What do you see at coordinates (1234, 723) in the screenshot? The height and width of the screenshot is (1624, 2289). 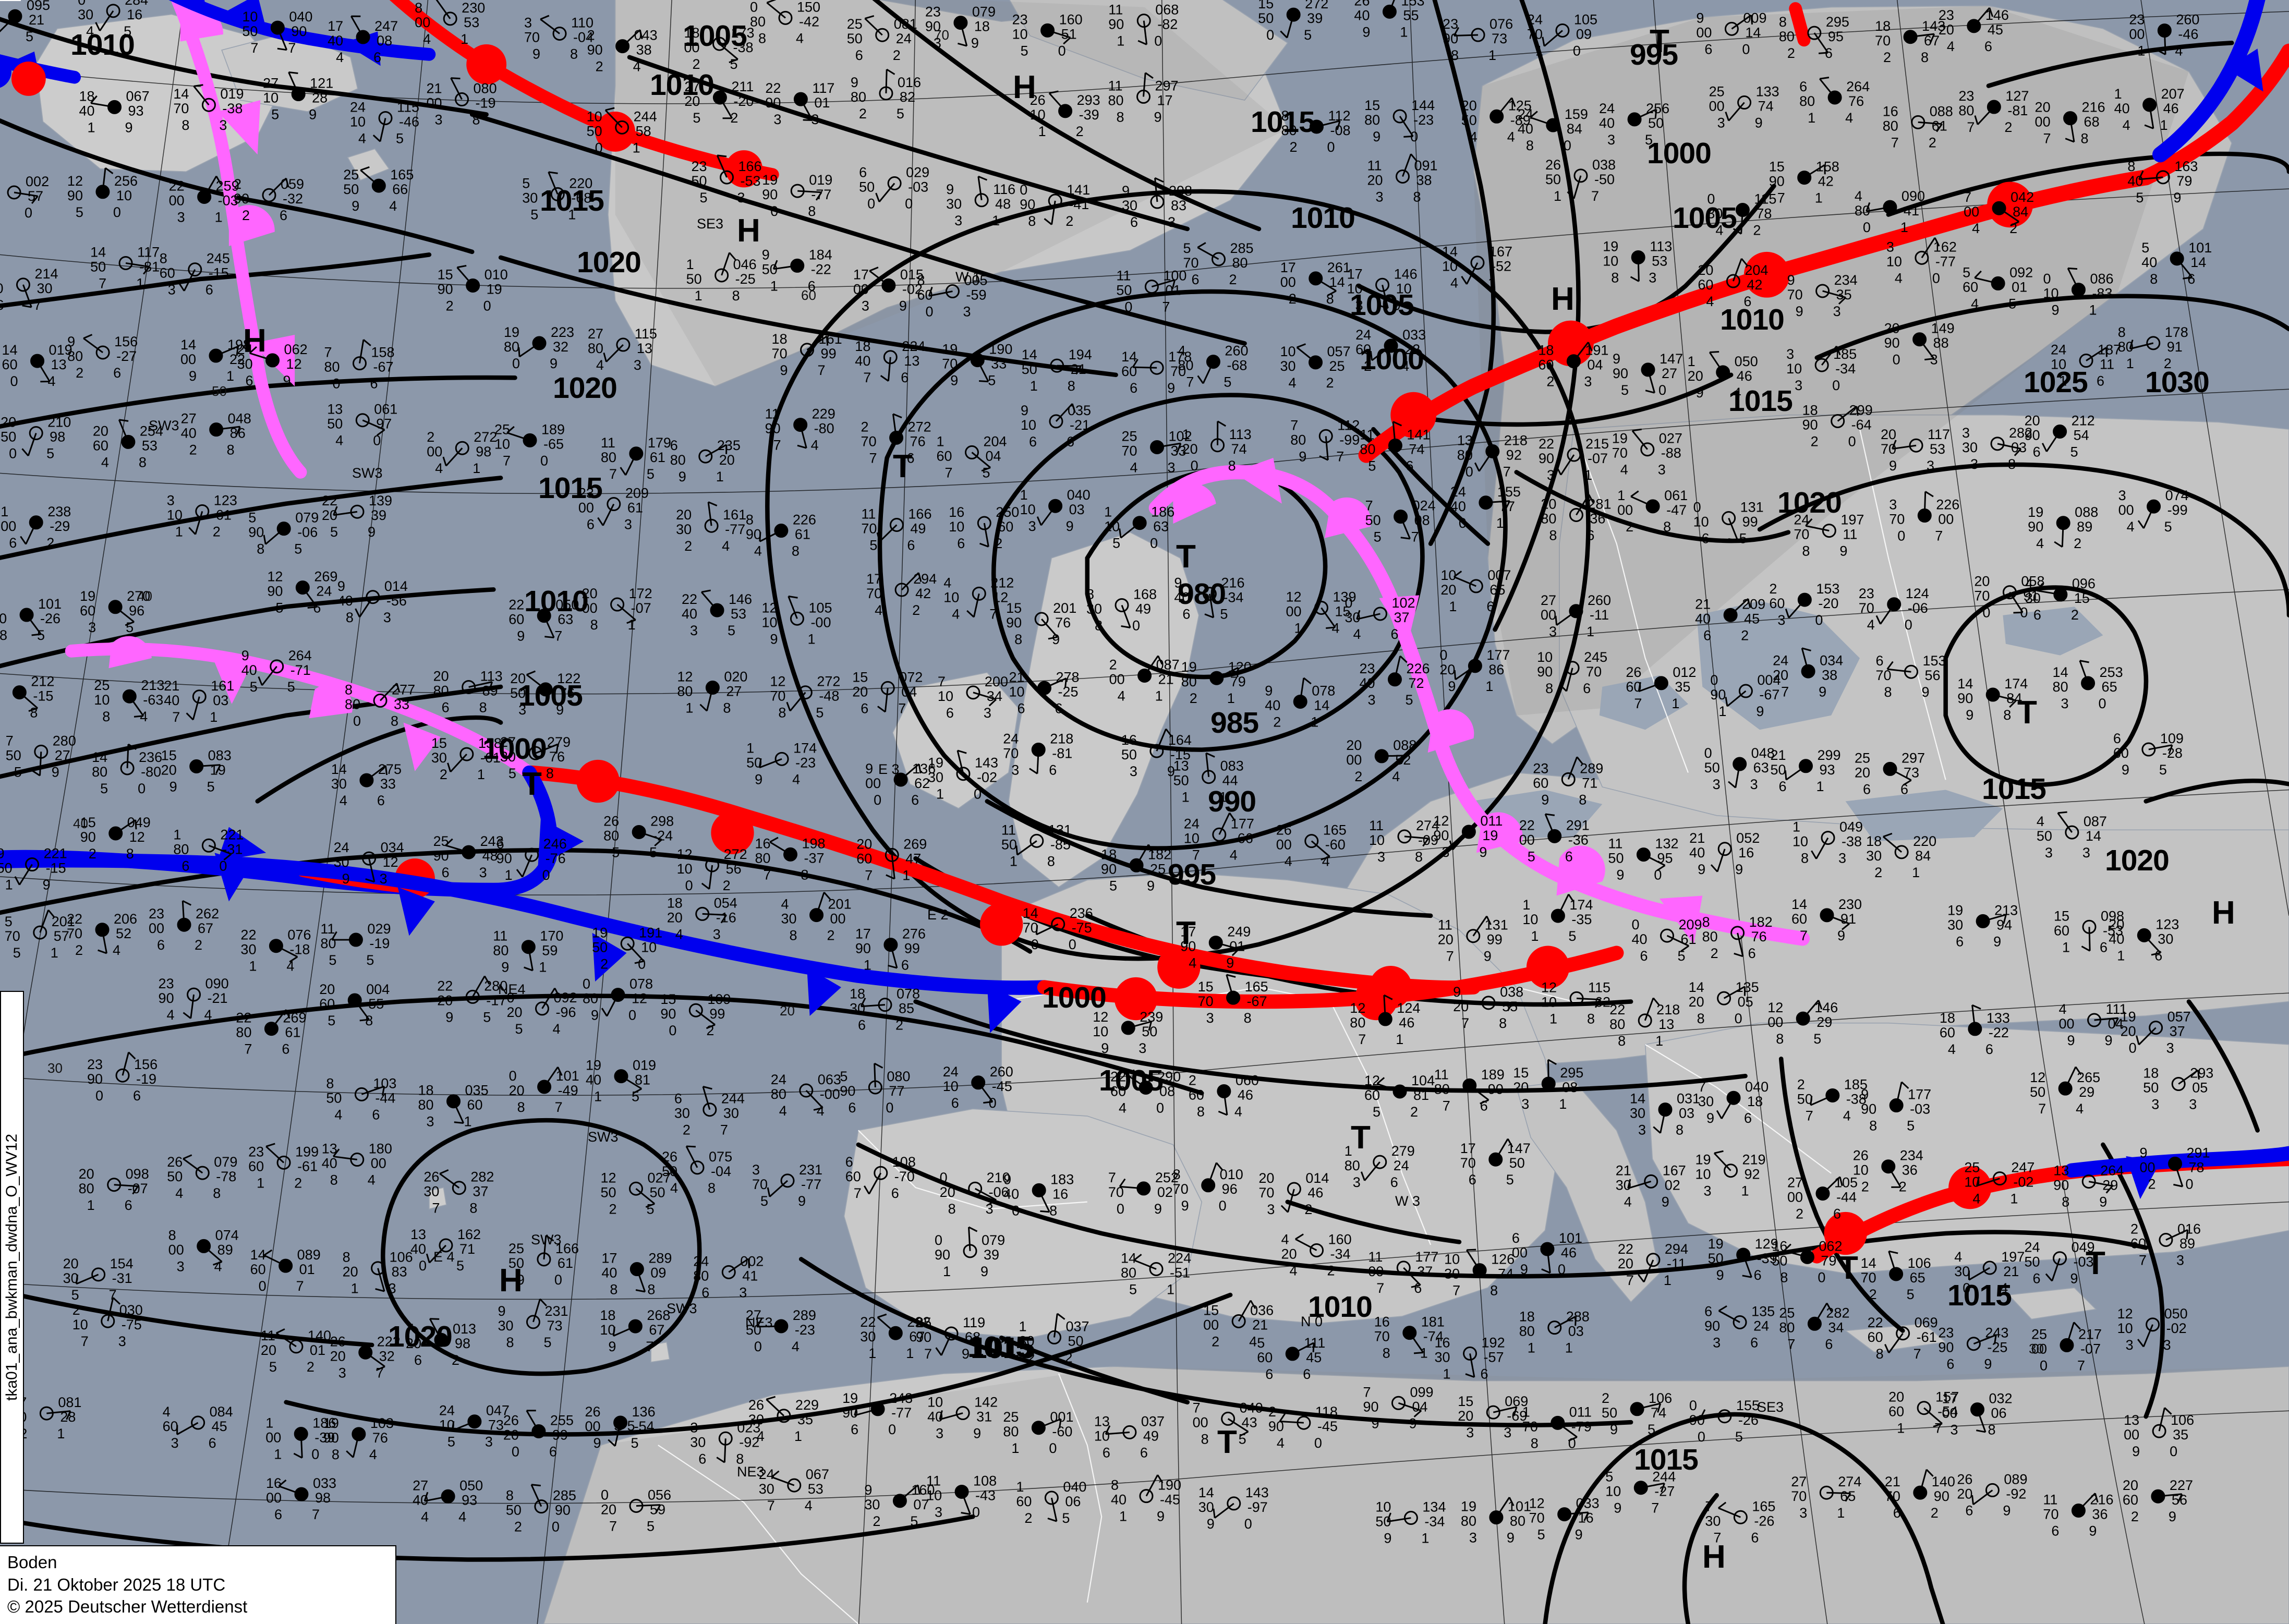 I see `isobar-label: 985` at bounding box center [1234, 723].